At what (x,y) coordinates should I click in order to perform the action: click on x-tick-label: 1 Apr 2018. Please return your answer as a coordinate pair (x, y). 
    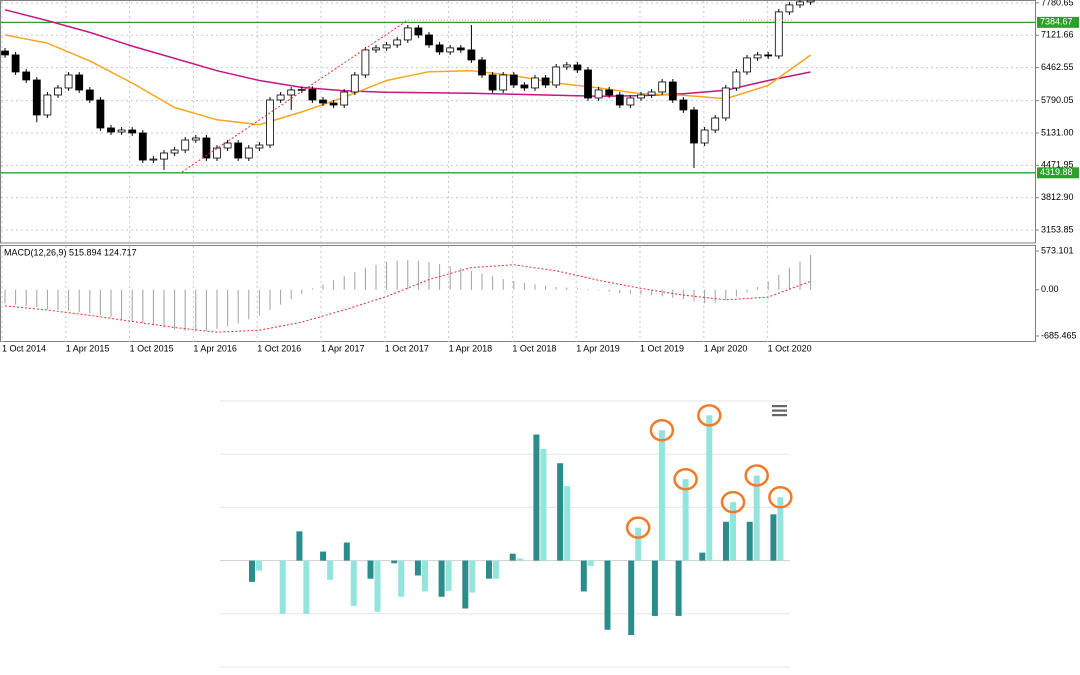
    Looking at the image, I should click on (471, 348).